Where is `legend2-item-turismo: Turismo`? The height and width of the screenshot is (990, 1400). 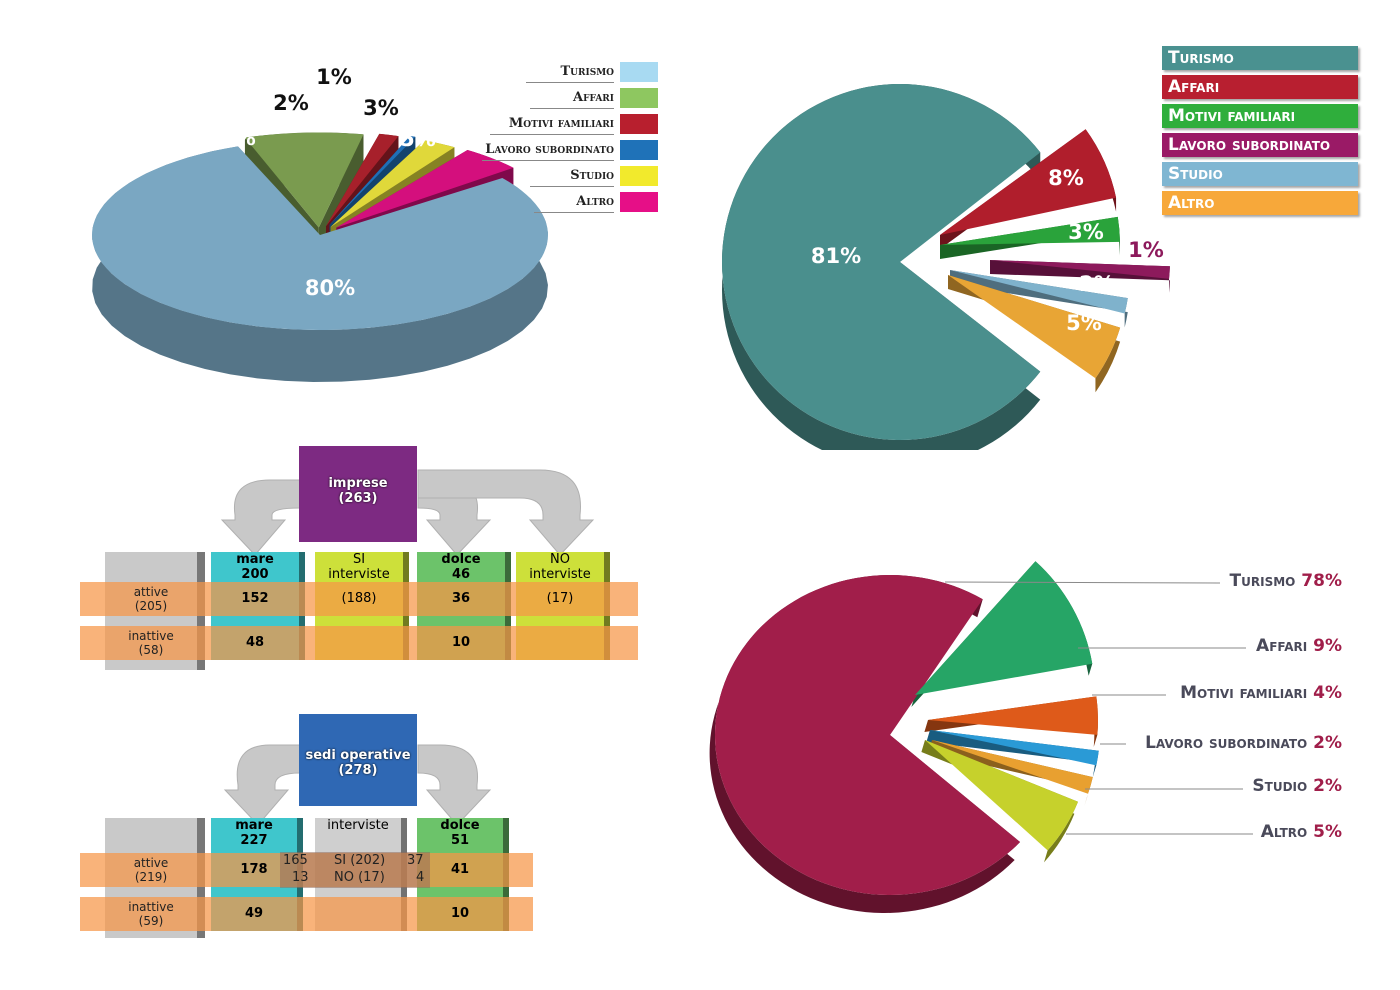 legend2-item-turismo: Turismo is located at coordinates (1260, 58).